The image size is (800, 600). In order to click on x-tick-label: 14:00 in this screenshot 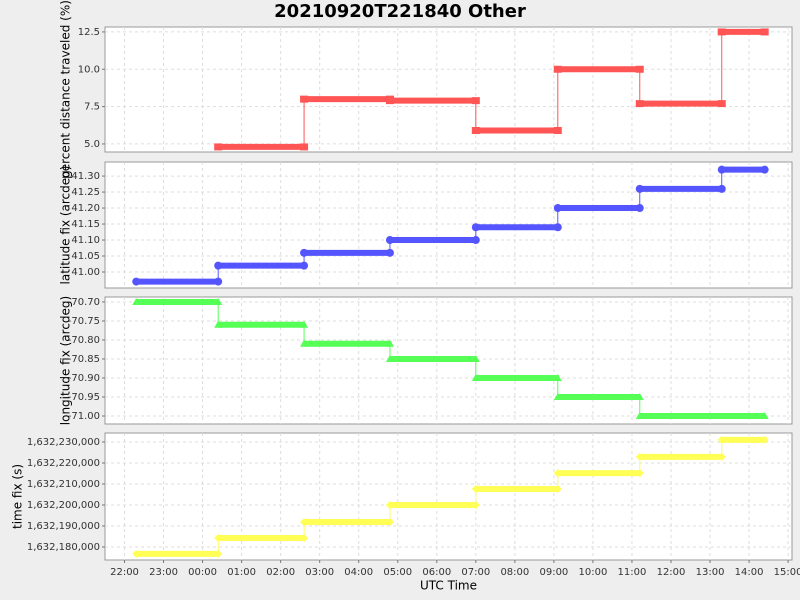, I will do `click(749, 572)`.